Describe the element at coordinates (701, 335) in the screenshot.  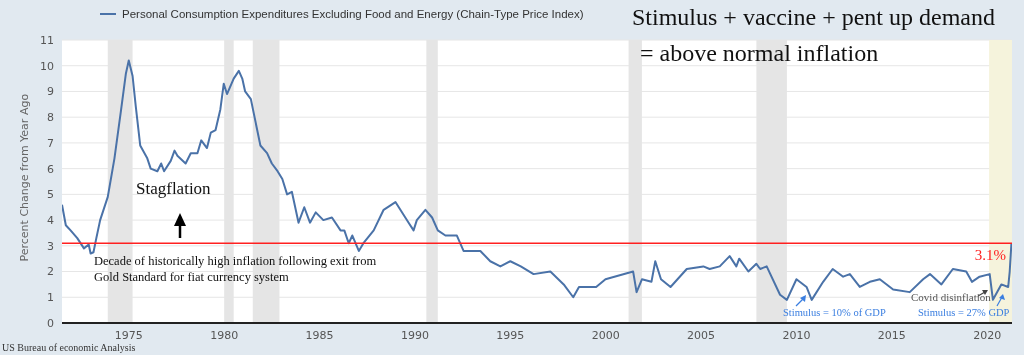
I see `x-tick-label: 2005` at that location.